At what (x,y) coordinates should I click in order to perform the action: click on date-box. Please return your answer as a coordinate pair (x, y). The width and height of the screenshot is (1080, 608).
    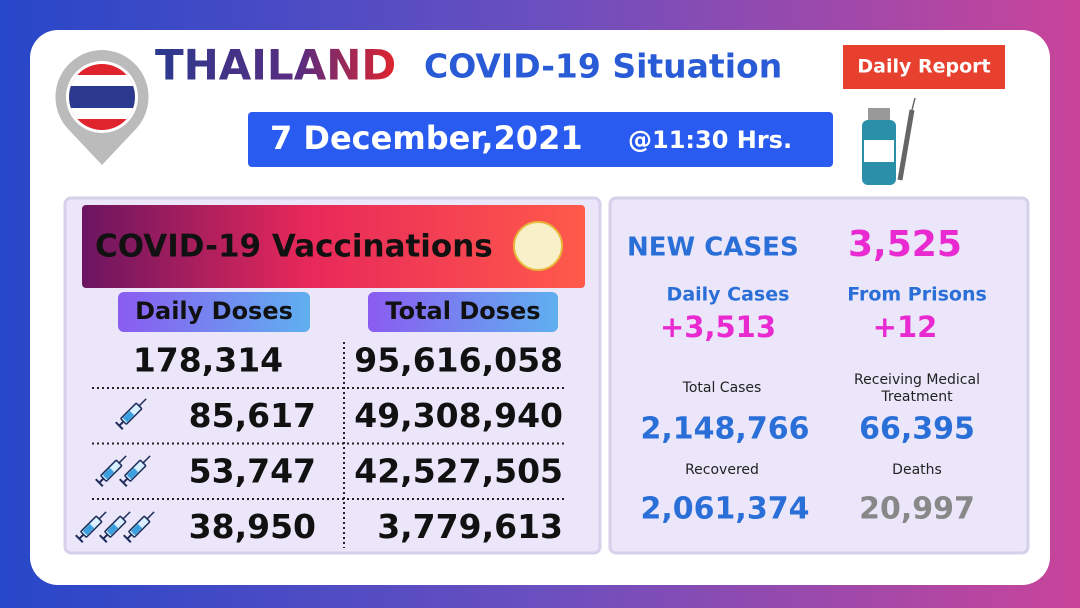
    Looking at the image, I should click on (540, 139).